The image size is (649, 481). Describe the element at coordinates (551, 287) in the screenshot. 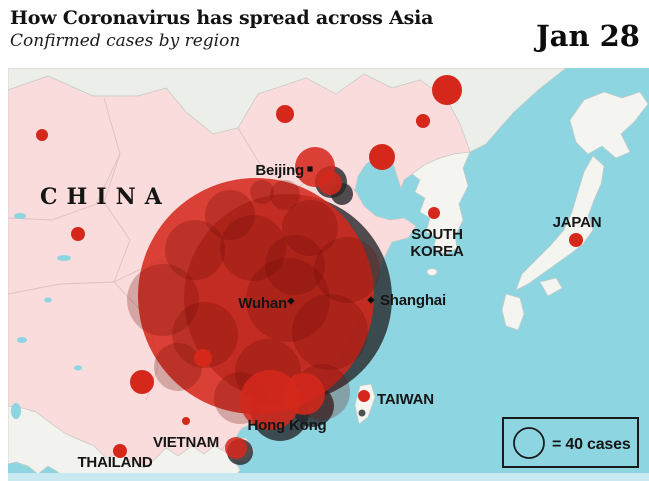

I see `land-shikoku` at that location.